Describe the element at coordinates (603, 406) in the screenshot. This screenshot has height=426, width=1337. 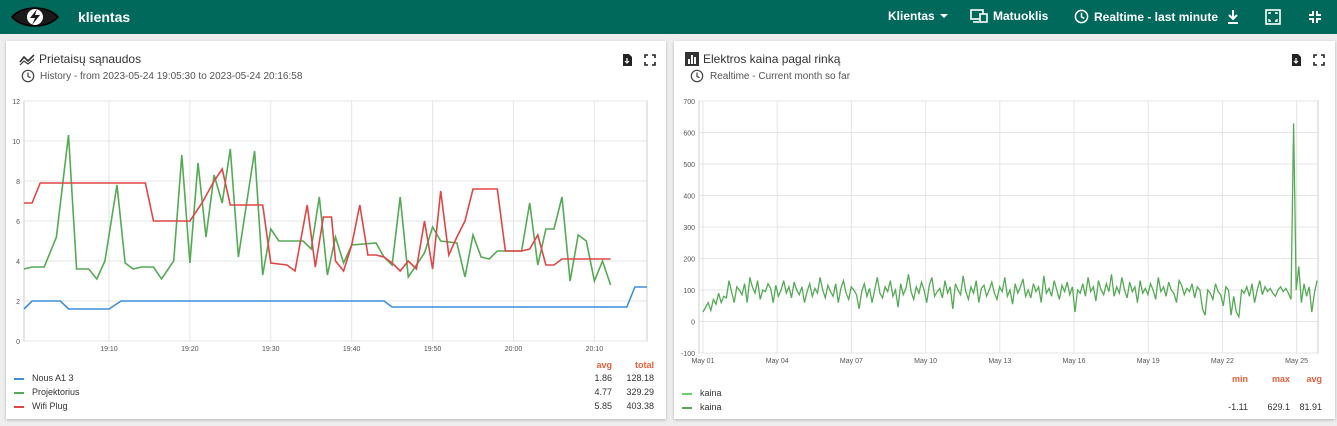
I see `legend-avg: 5.85` at that location.